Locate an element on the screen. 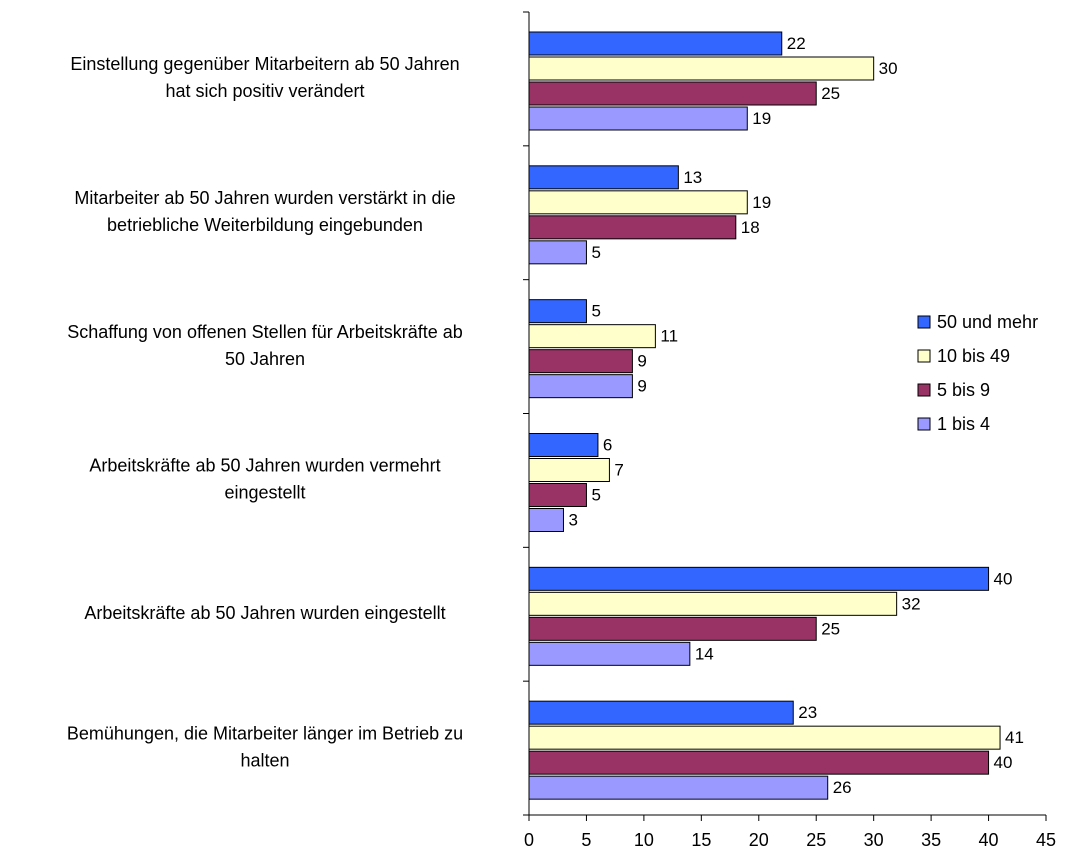 Image resolution: width=1077 pixels, height=858 pixels. legend-label: 1 bis 4 is located at coordinates (963, 424).